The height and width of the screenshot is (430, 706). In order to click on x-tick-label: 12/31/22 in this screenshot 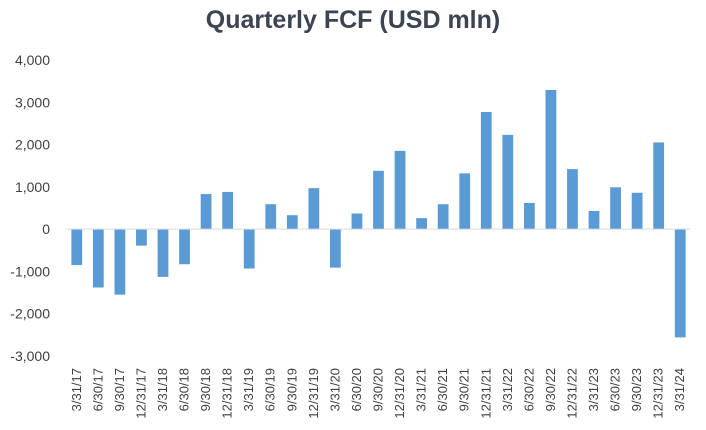, I will do `click(571, 393)`.